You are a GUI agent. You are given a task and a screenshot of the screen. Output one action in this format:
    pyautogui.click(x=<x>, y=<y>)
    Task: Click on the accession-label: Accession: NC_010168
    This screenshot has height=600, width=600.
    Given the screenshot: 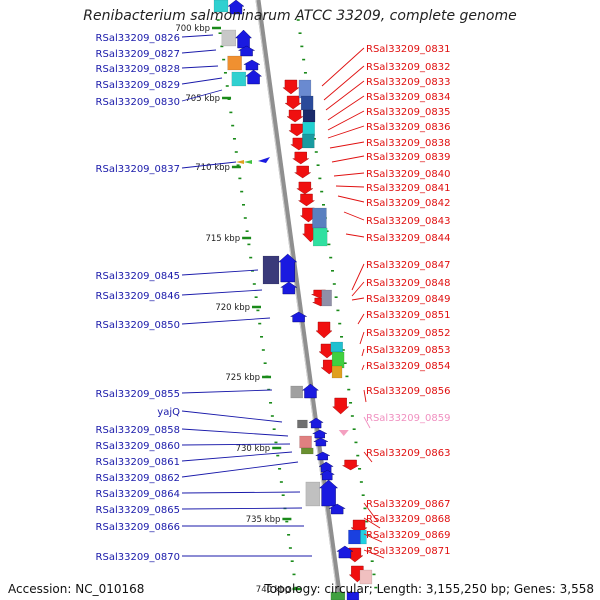 What is the action you would take?
    pyautogui.click(x=76, y=589)
    